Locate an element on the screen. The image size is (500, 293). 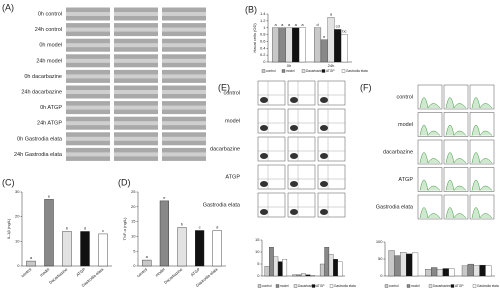
row-label: 0h model is located at coordinates (50, 46).